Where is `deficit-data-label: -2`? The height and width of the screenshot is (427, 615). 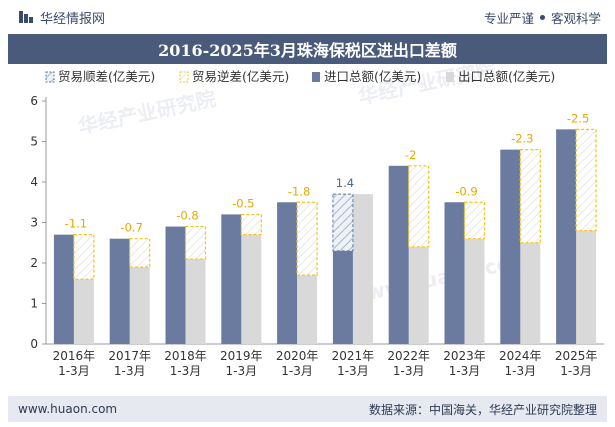
deficit-data-label: -2 is located at coordinates (410, 155).